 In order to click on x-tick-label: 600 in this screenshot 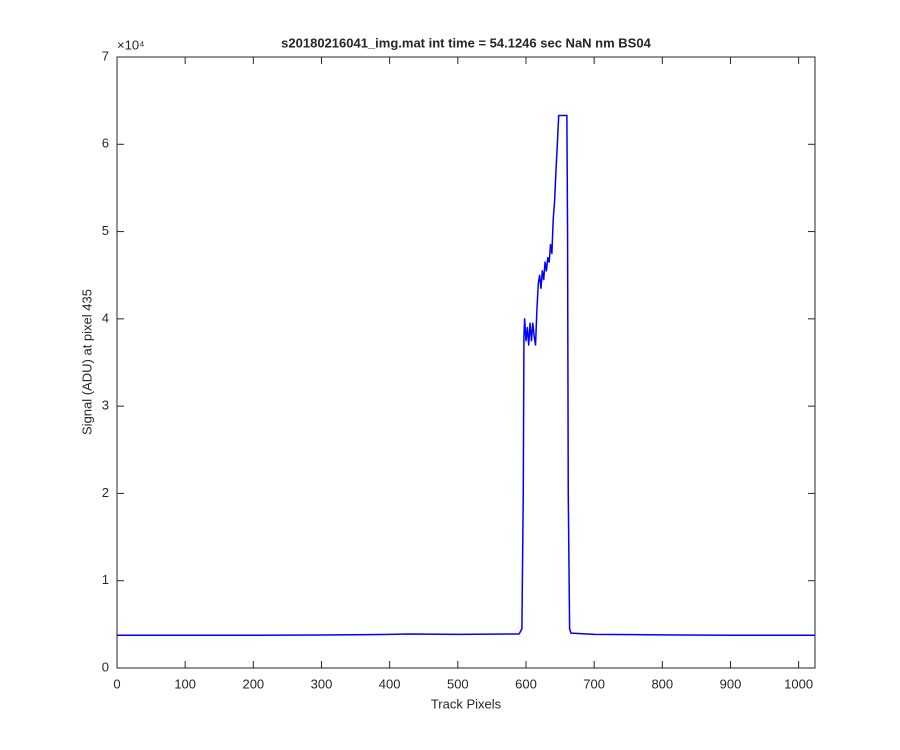, I will do `click(526, 683)`.